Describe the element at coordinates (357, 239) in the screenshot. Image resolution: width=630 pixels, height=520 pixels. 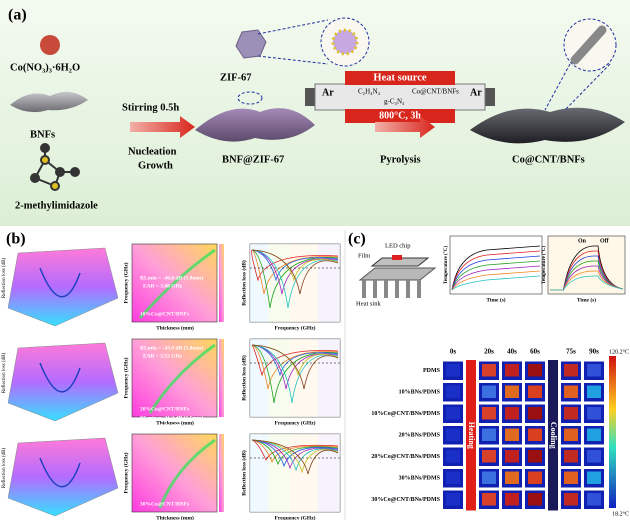
I see `panel-label: (c)` at that location.